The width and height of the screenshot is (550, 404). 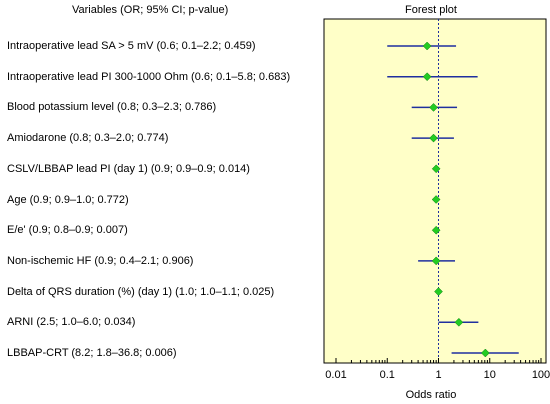 I want to click on row-label: Amiodarone (0.8; 0.3–2.0; 0.774), so click(x=88, y=138).